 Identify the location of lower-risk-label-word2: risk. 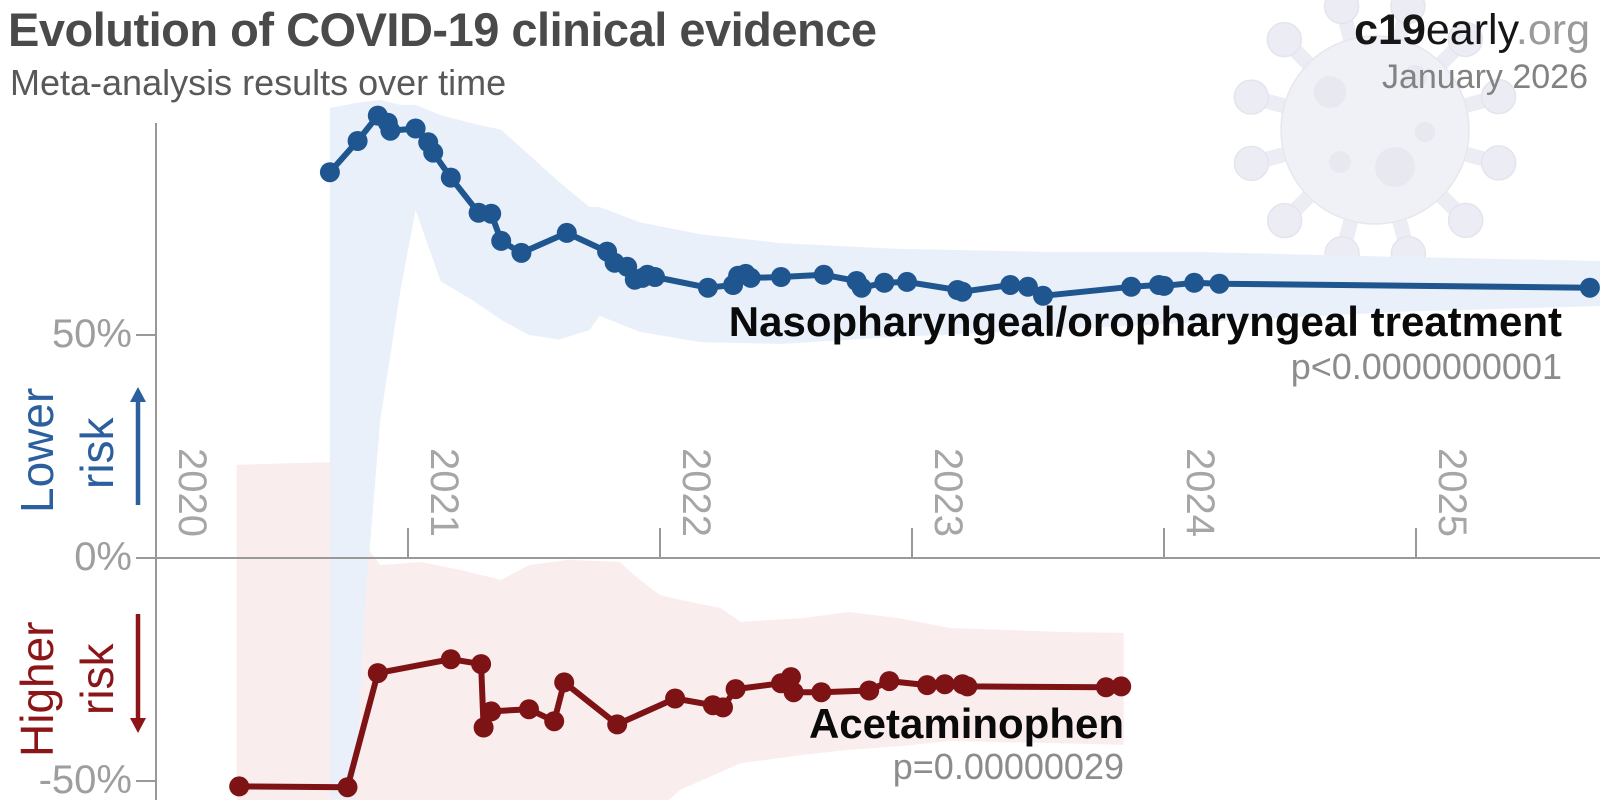
(97, 453).